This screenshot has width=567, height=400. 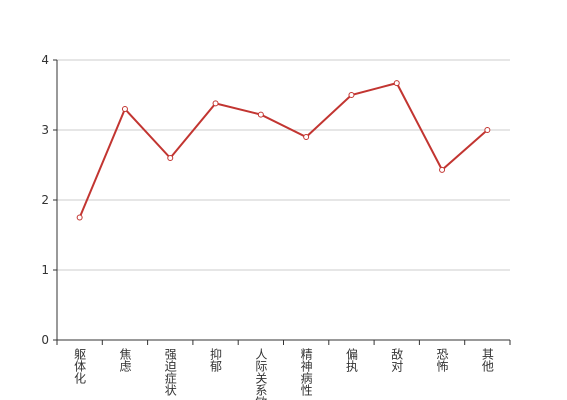 I want to click on x-tick-label: 恐怖, so click(x=442, y=360).